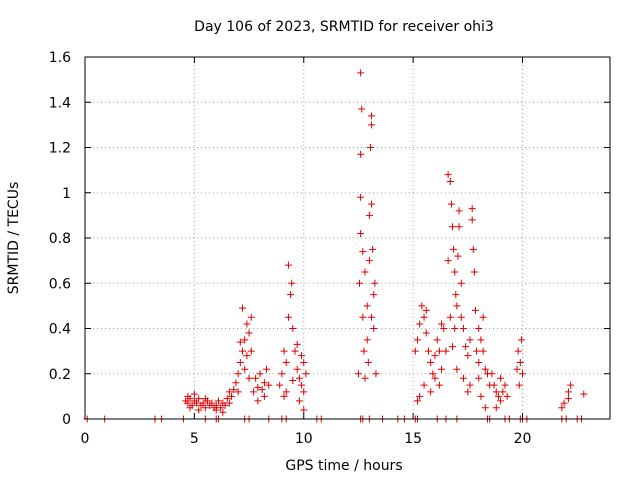 This screenshot has width=640, height=480. I want to click on x-tick-label: 15, so click(413, 439).